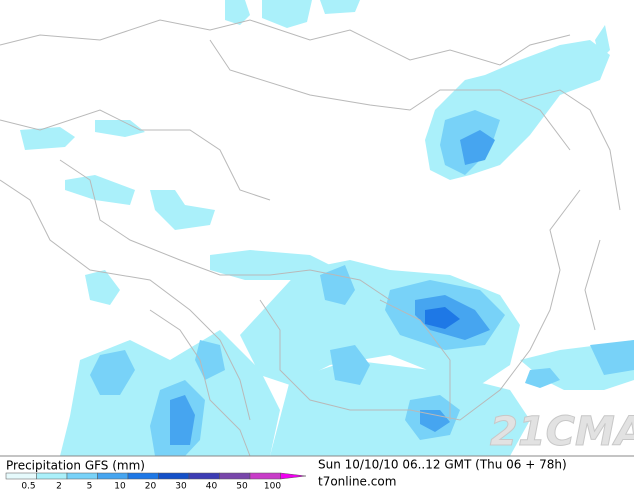 Image resolution: width=634 pixels, height=490 pixels. I want to click on colorbar-label: 5, so click(90, 486).